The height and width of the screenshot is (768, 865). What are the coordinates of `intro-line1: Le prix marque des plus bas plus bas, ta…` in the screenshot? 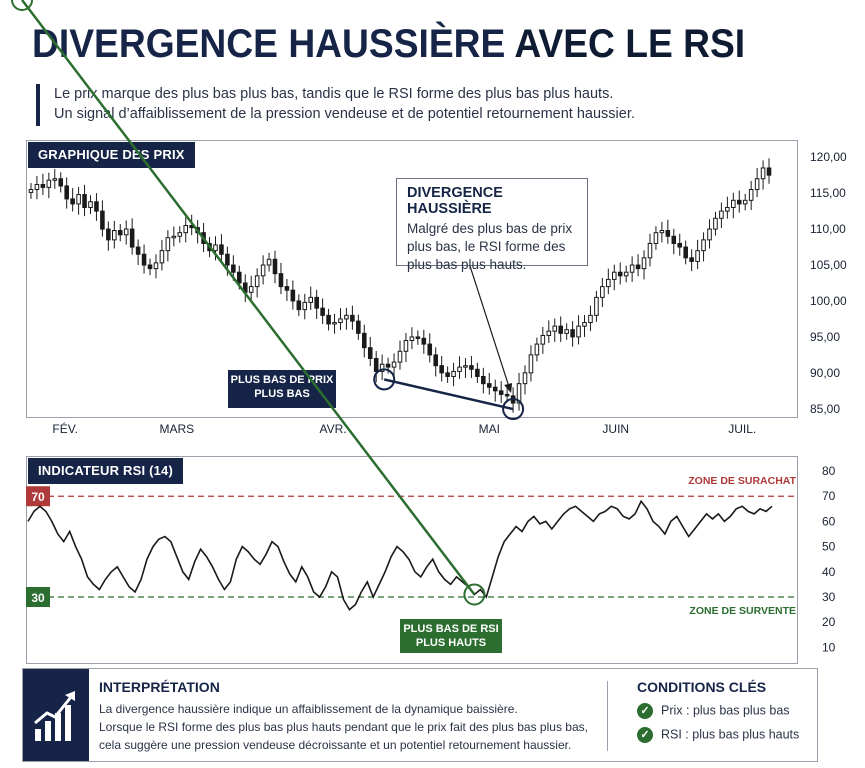 It's located at (334, 94).